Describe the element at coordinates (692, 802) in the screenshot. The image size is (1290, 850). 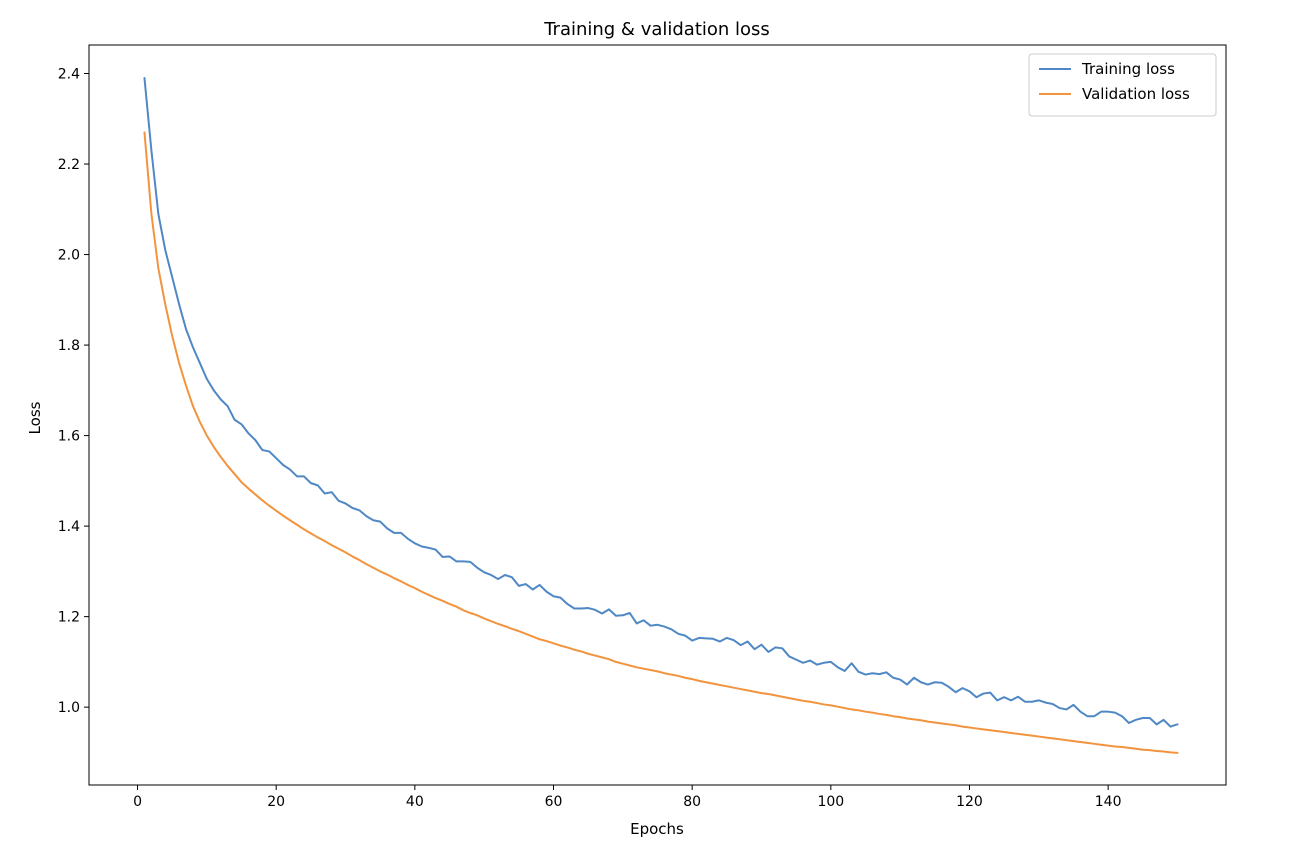
I see `x-tick-label: 80` at that location.